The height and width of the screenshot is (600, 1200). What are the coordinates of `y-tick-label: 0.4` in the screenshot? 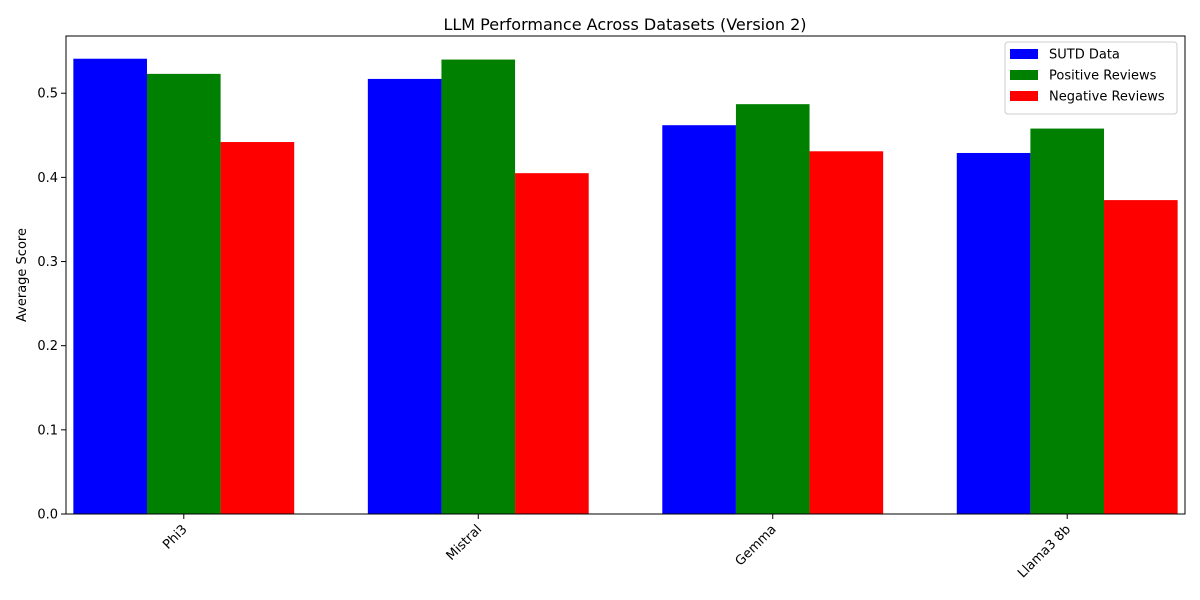 It's located at (47, 178).